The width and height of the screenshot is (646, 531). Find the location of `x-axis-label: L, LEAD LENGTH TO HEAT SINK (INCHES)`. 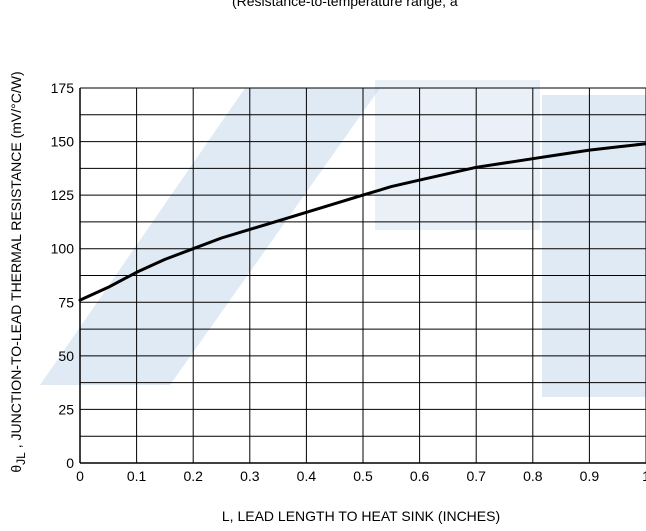

x-axis-label: L, LEAD LENGTH TO HEAT SINK (INCHES) is located at coordinates (361, 516).